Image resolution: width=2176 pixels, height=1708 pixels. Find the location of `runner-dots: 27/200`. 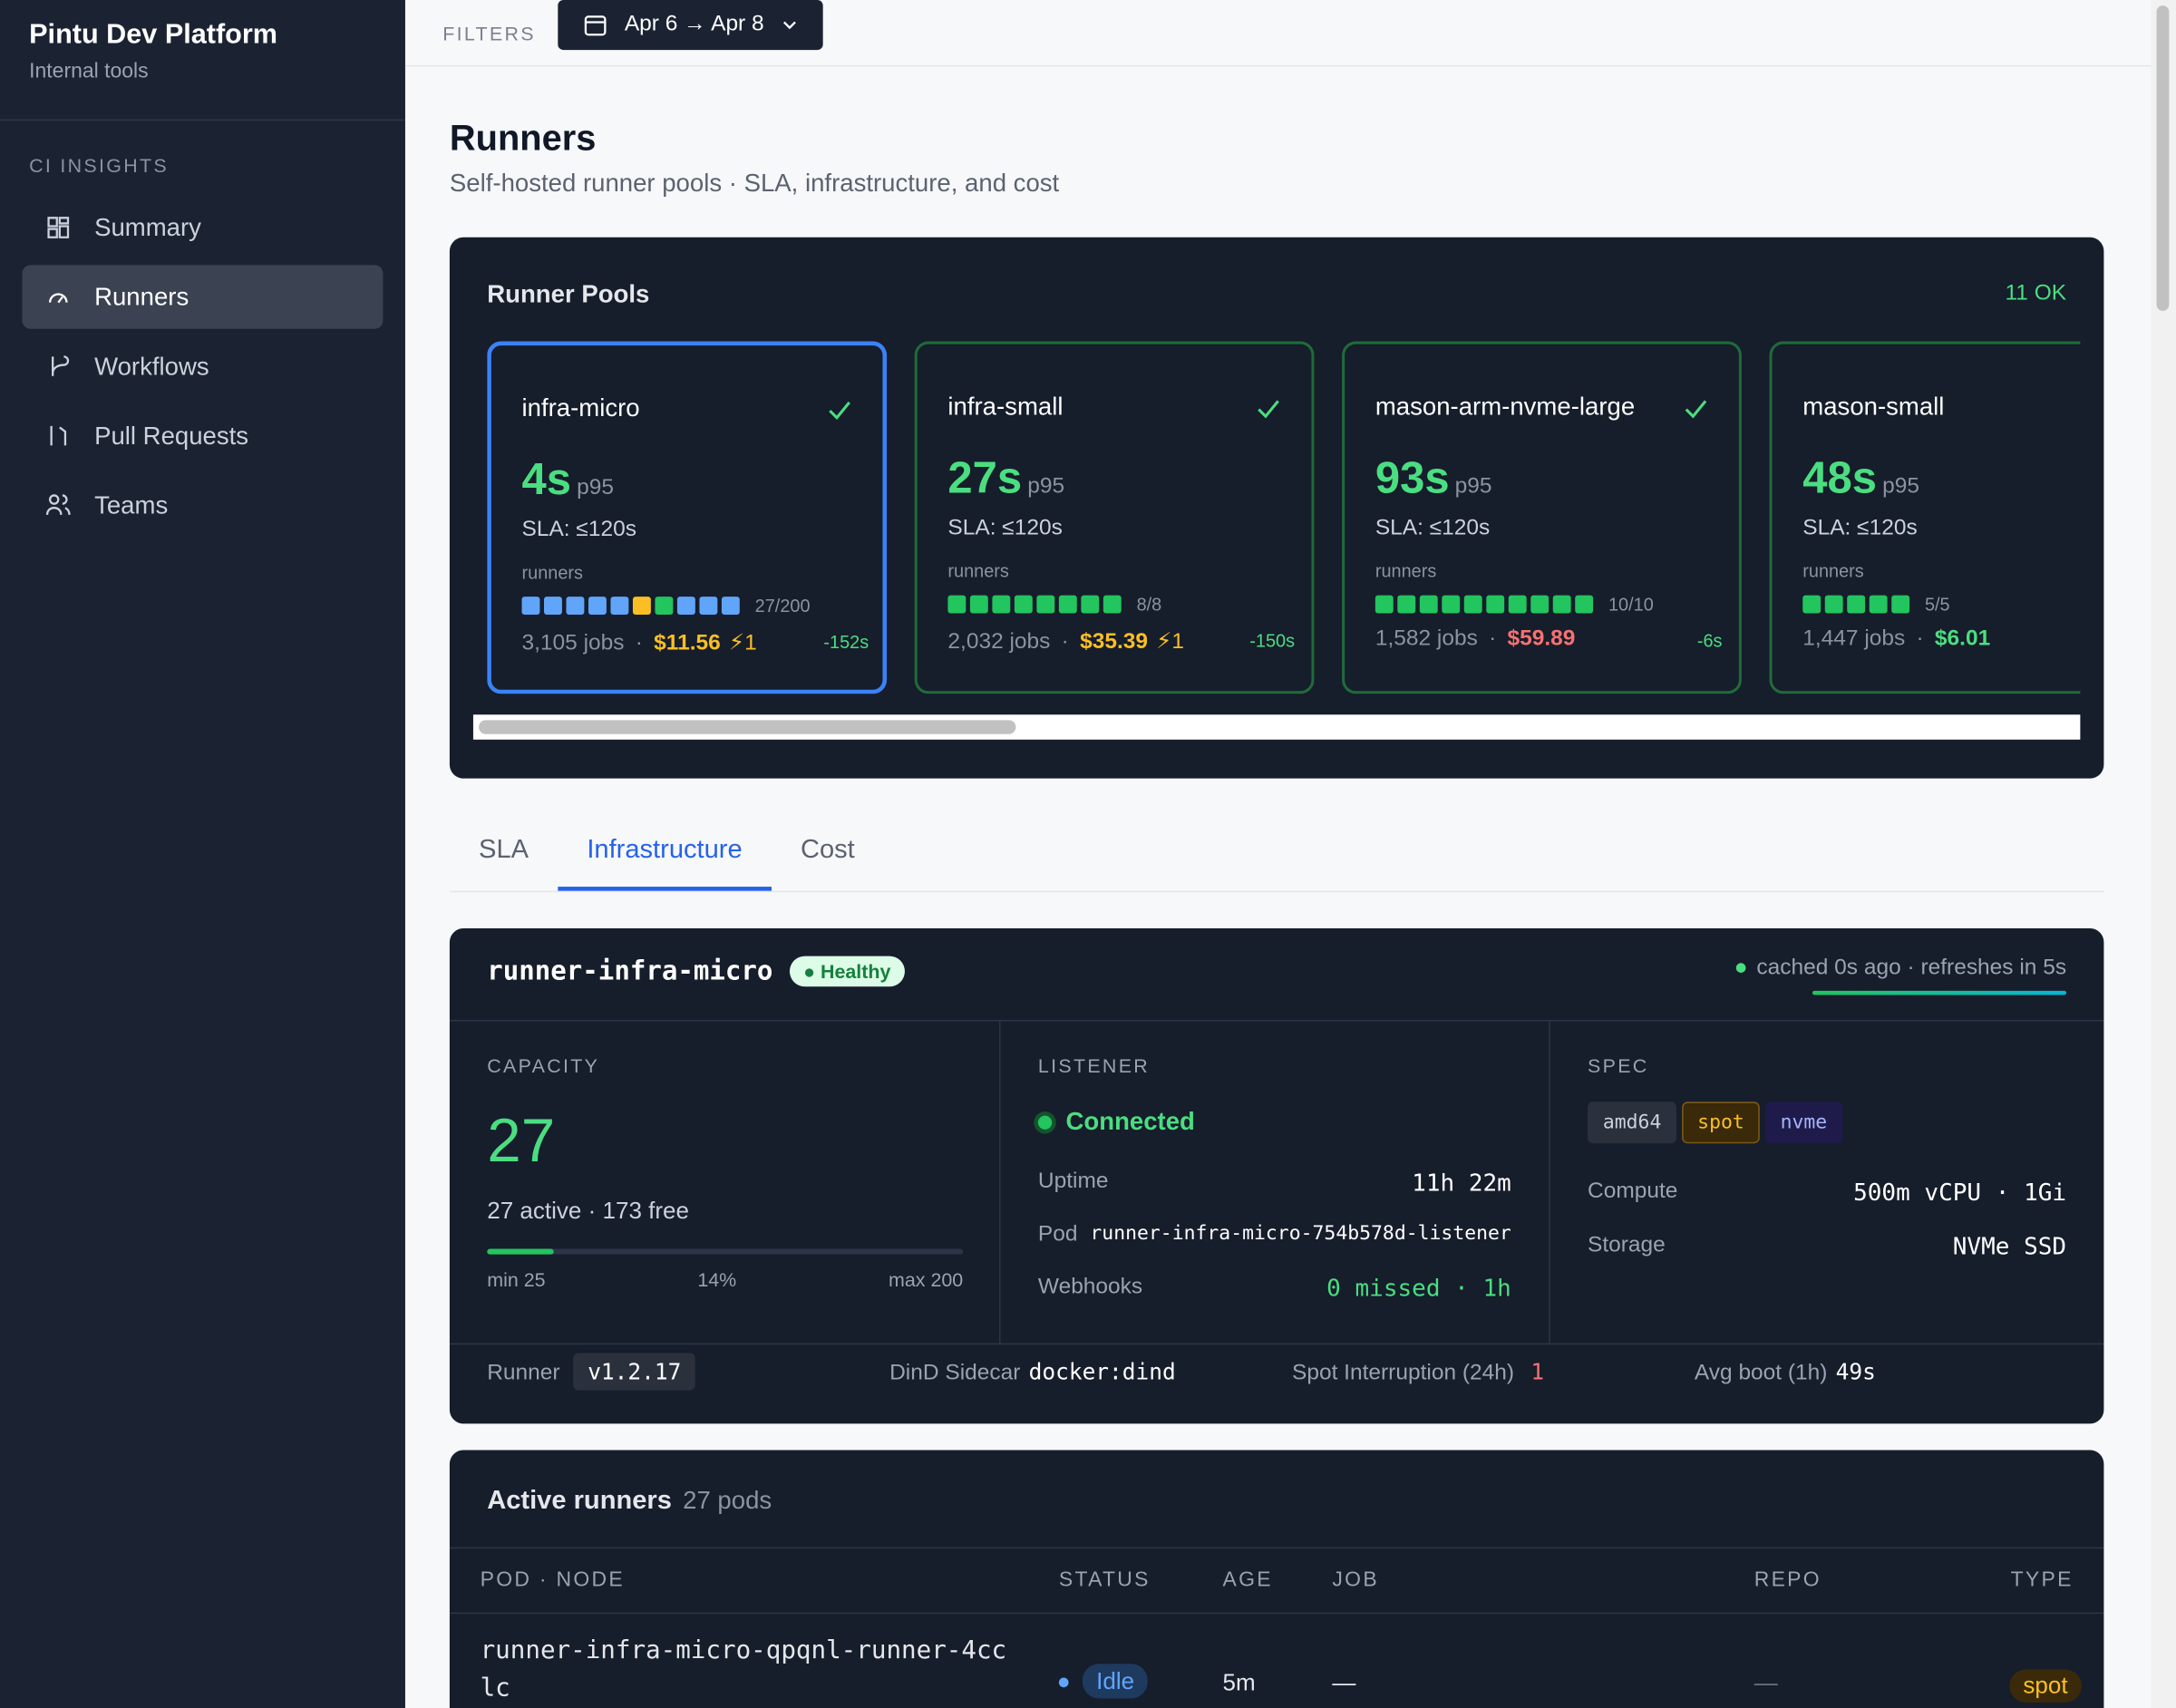

runner-dots: 27/200 is located at coordinates (666, 606).